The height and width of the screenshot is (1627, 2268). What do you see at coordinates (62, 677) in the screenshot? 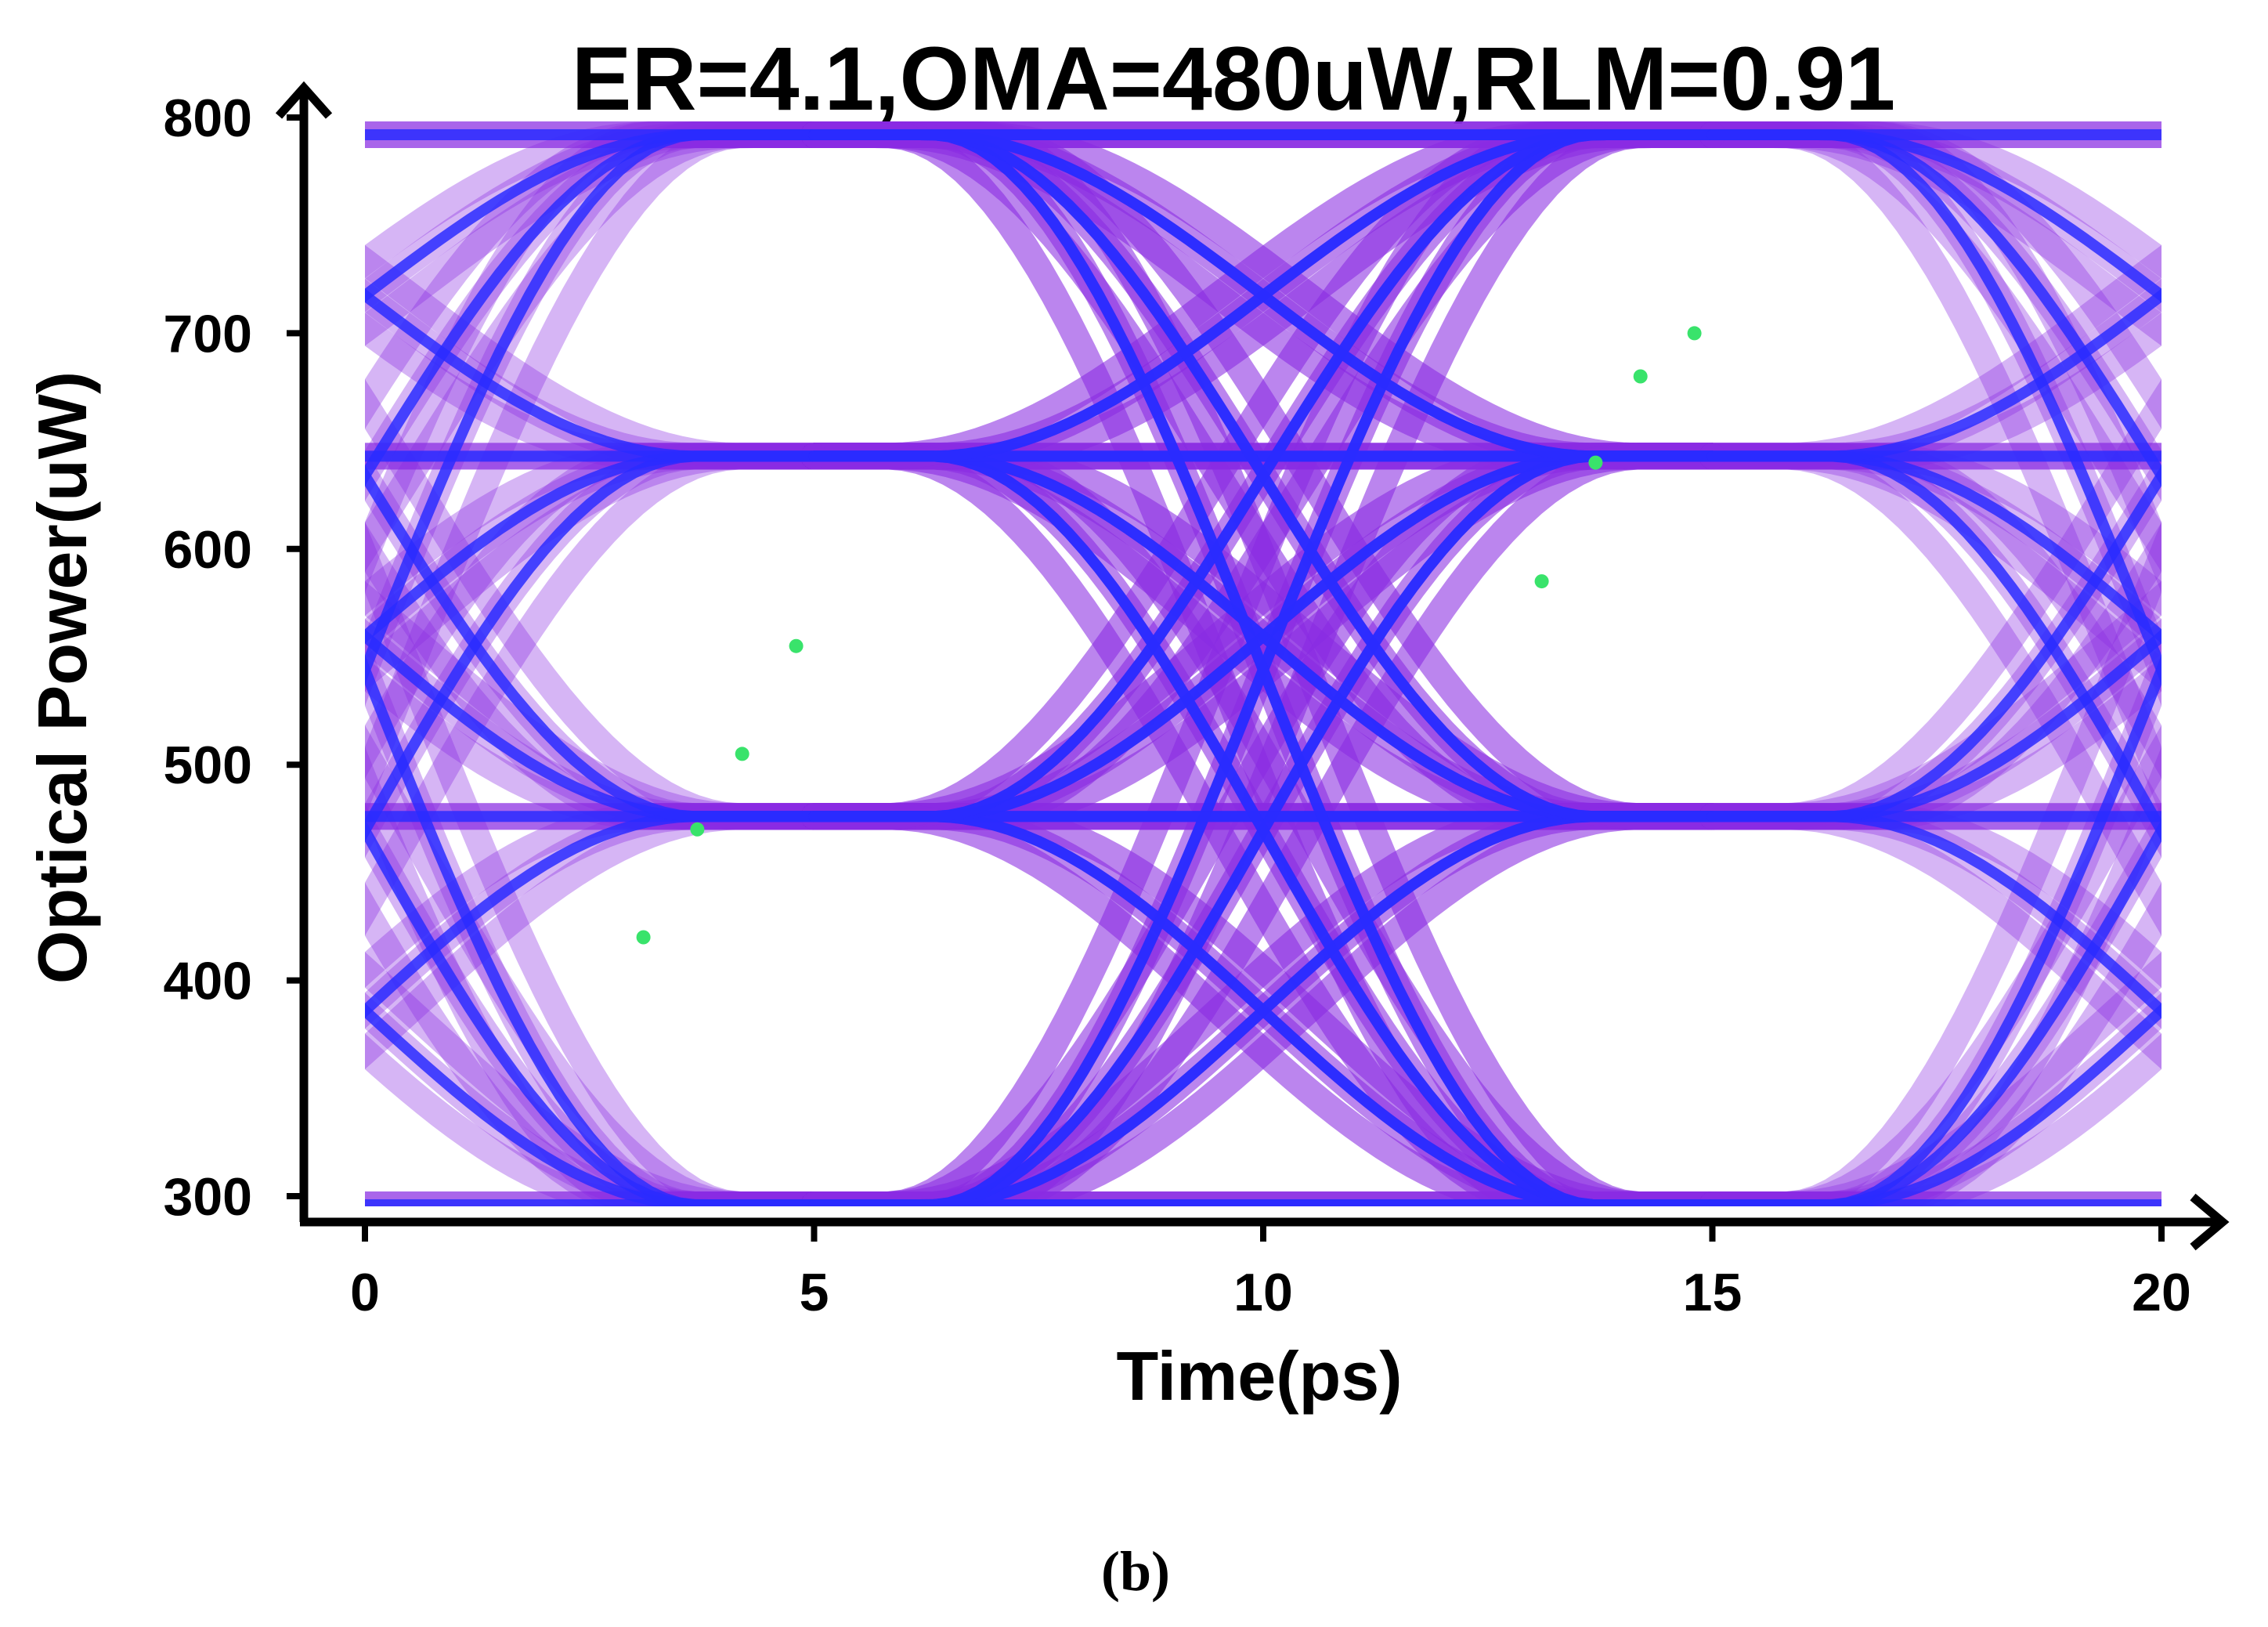
I see `y-axis-label: Optical Power(uW)` at bounding box center [62, 677].